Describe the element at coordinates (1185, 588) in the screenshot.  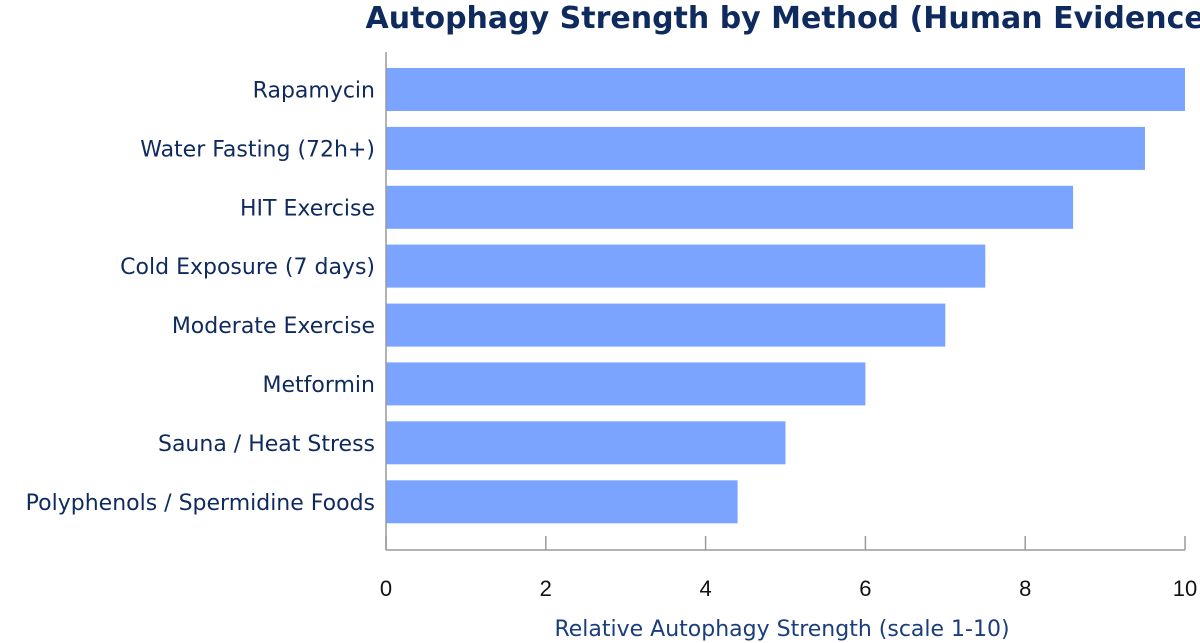
I see `x-tick-label: 10` at that location.